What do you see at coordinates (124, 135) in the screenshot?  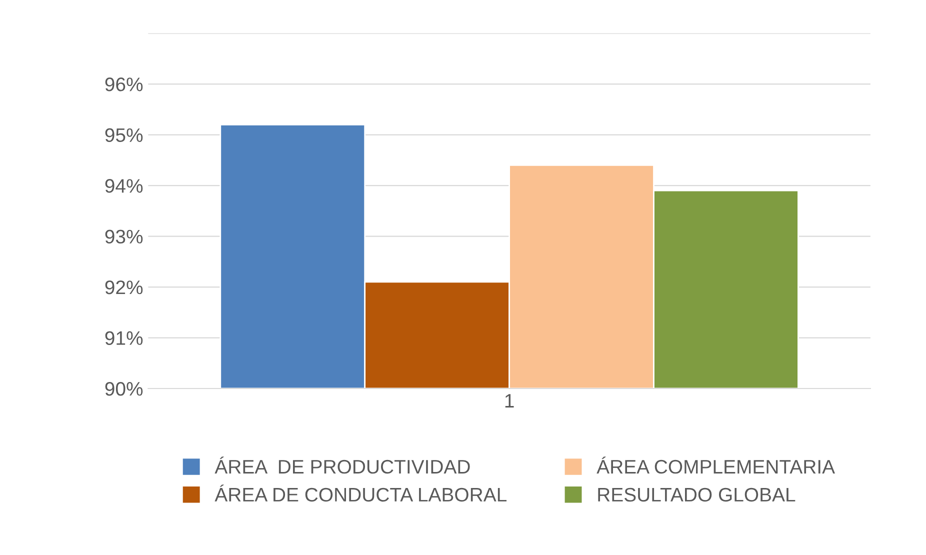 I see `y-tick-label: 95%` at bounding box center [124, 135].